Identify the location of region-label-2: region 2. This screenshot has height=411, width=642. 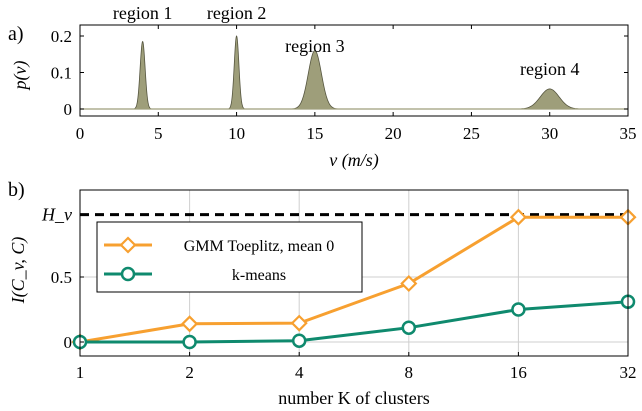
(236, 13).